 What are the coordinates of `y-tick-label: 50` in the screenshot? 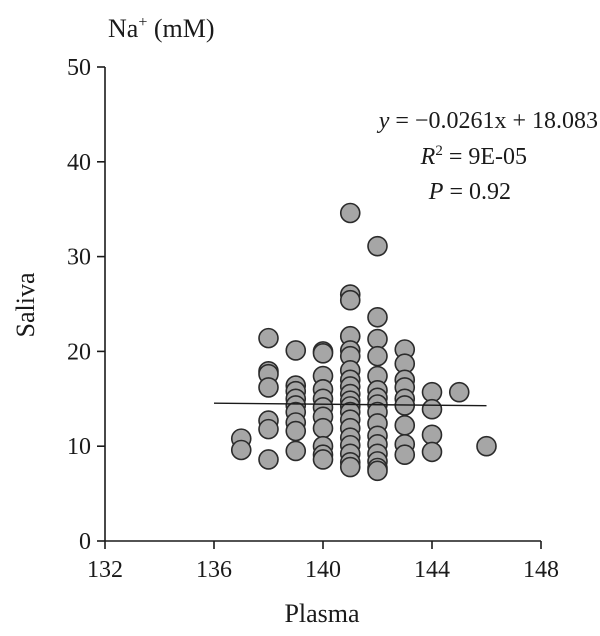 It's located at (79, 68).